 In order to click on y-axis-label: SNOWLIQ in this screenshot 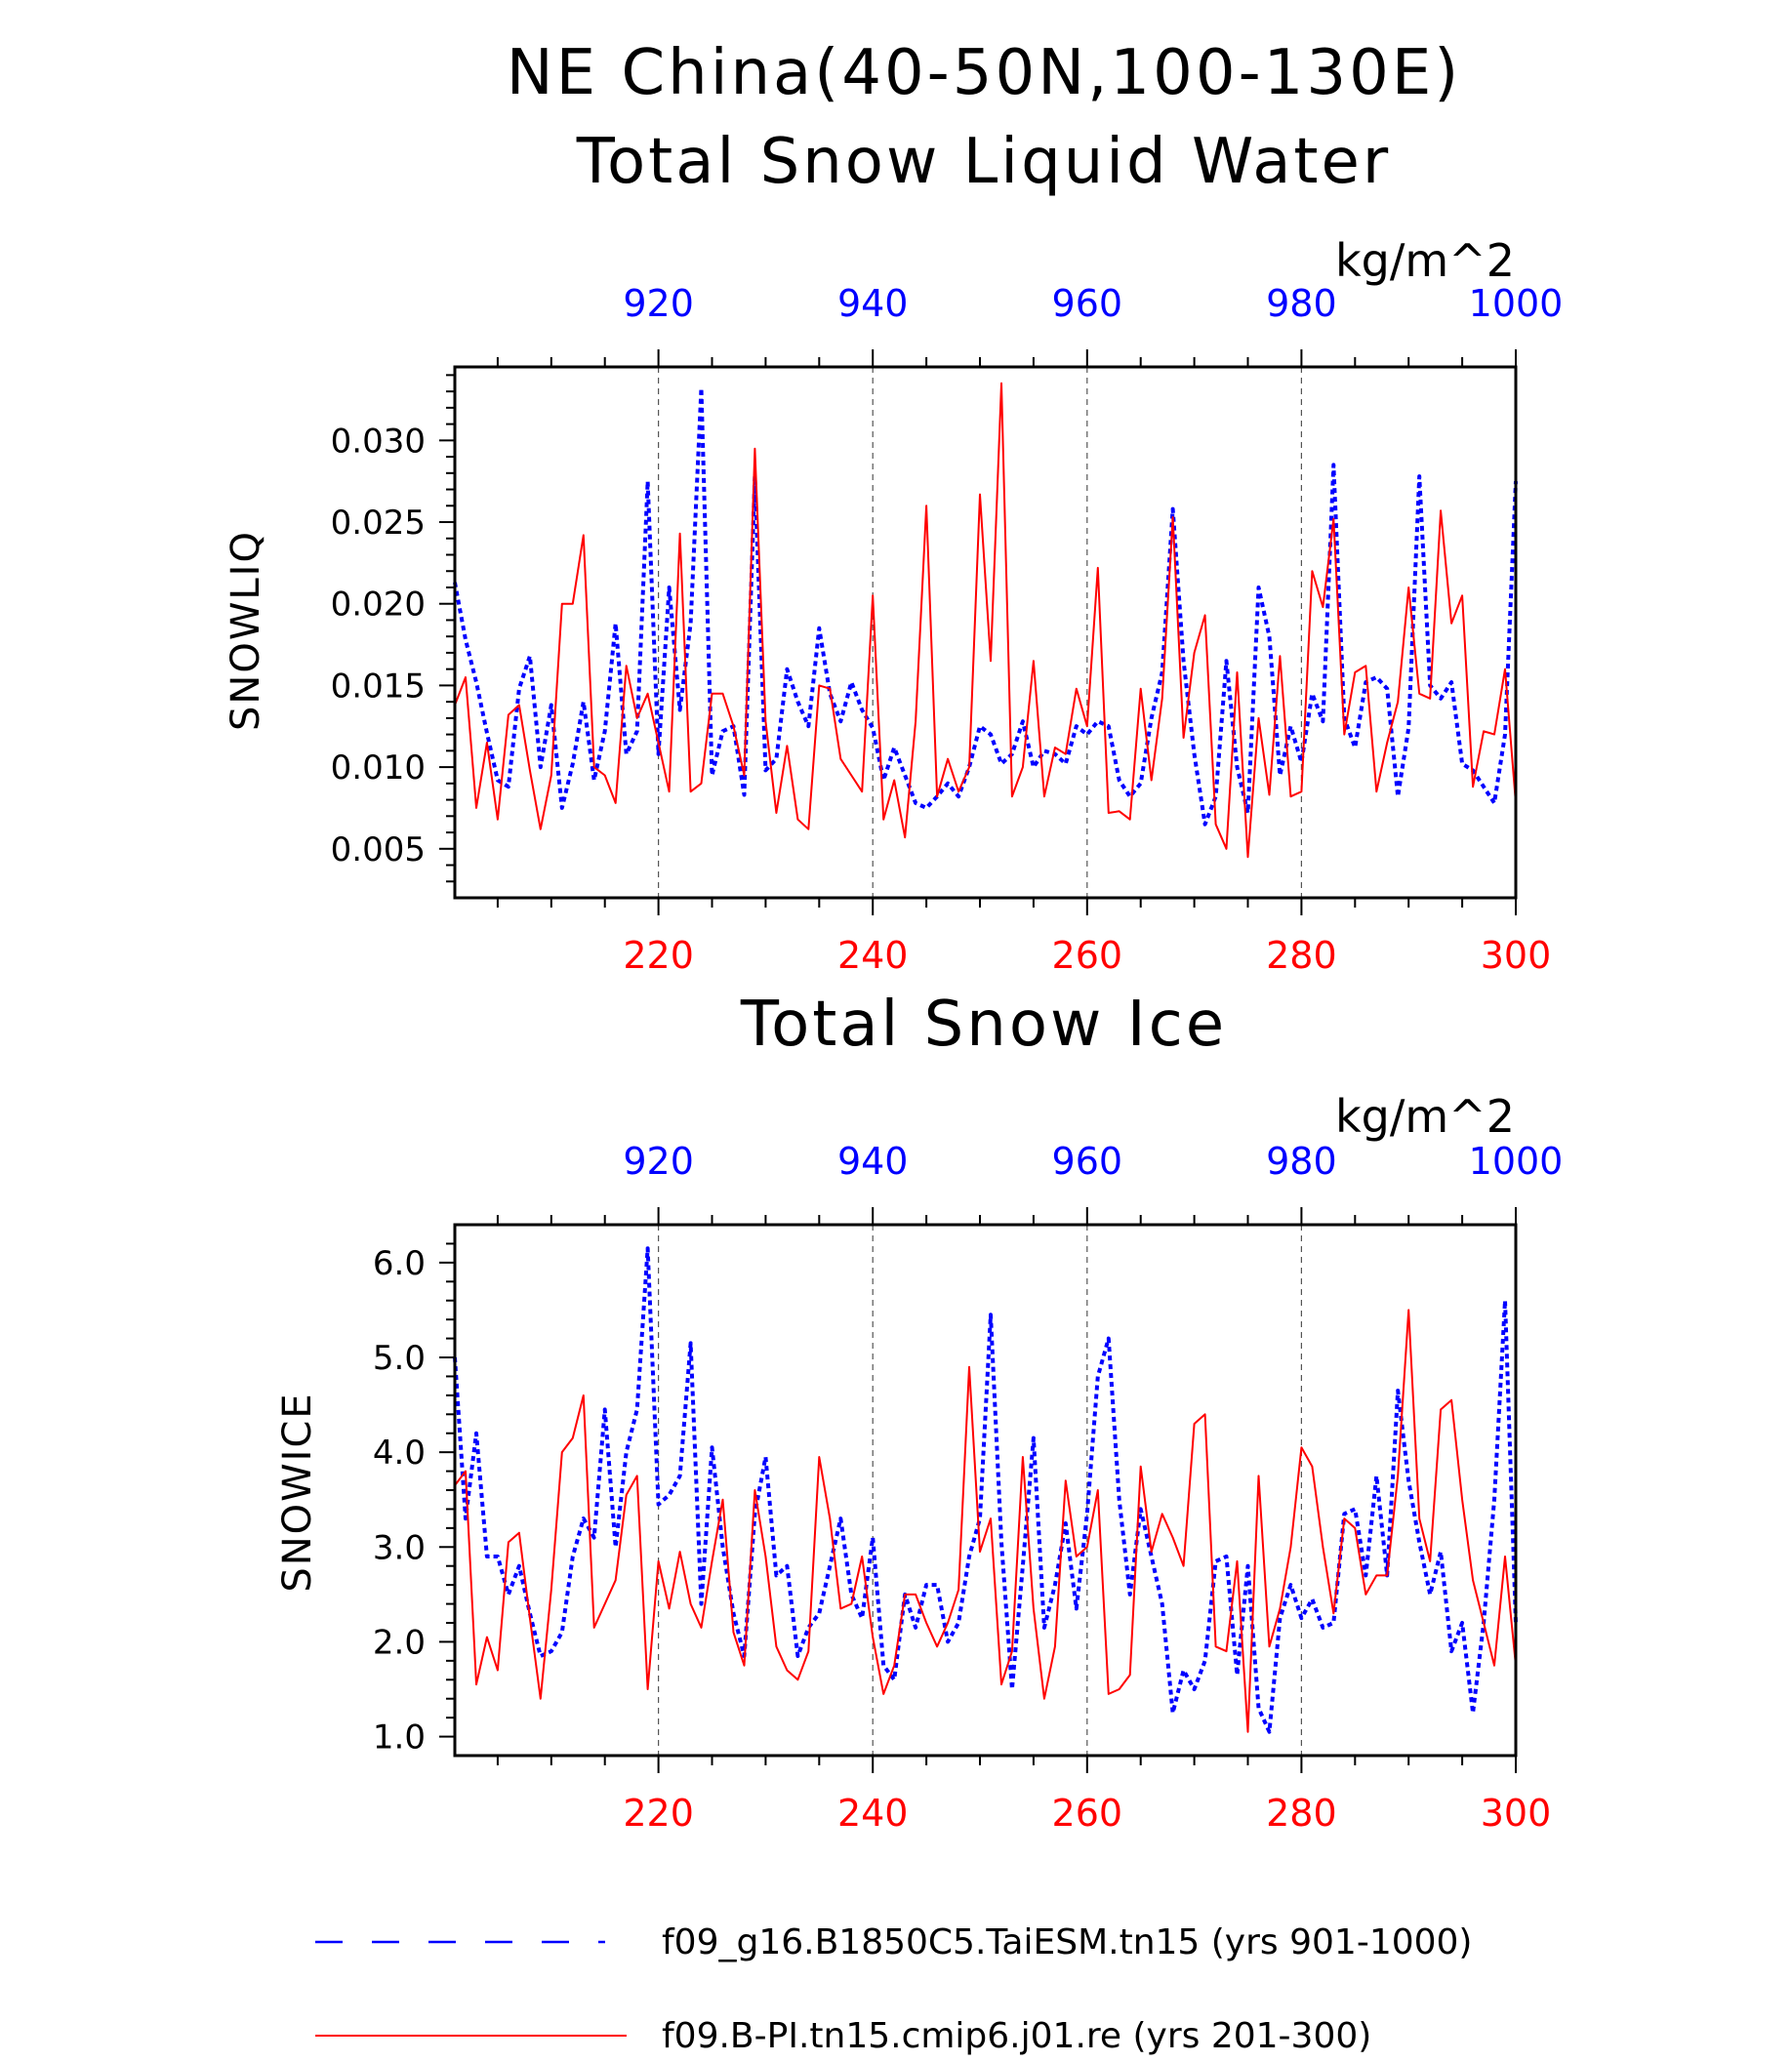, I will do `click(246, 630)`.